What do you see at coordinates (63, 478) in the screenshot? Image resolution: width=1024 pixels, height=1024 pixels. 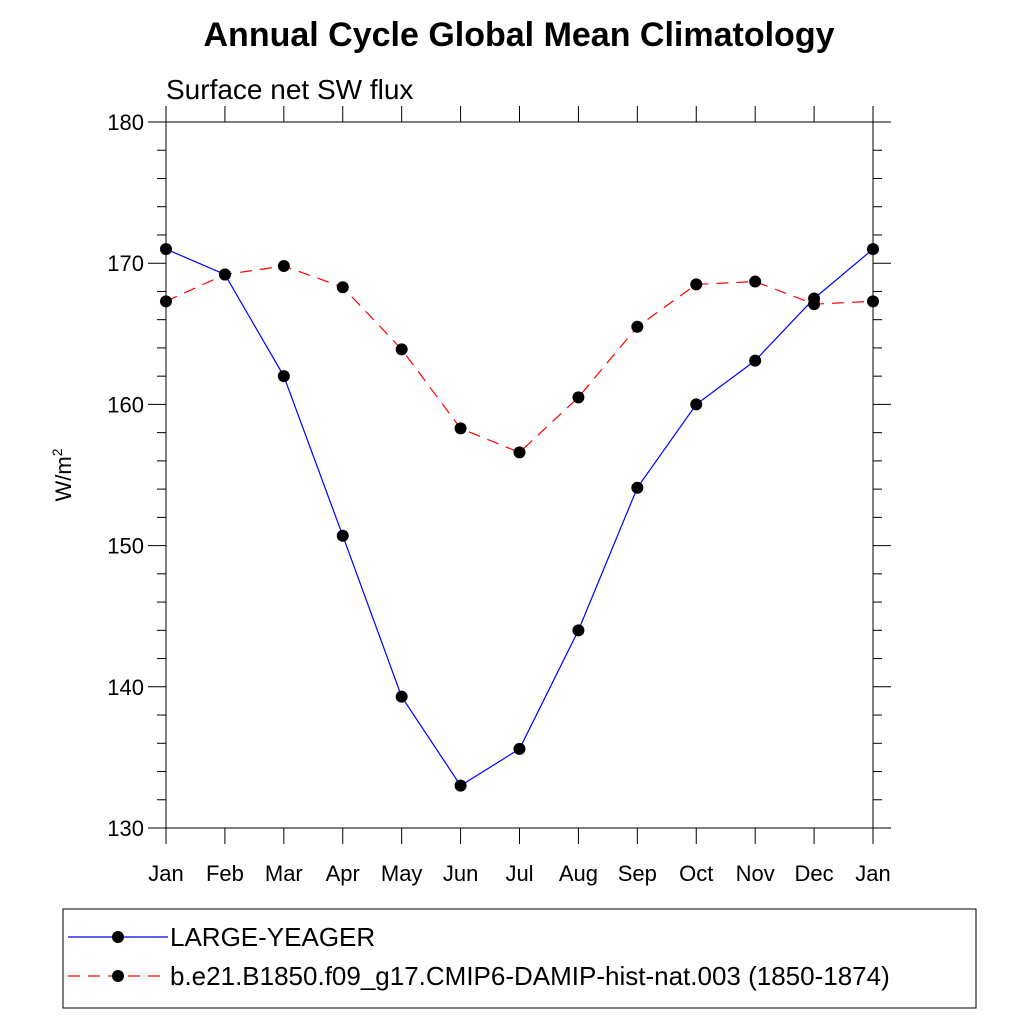 I see `y-axis-label-unit: W/m` at bounding box center [63, 478].